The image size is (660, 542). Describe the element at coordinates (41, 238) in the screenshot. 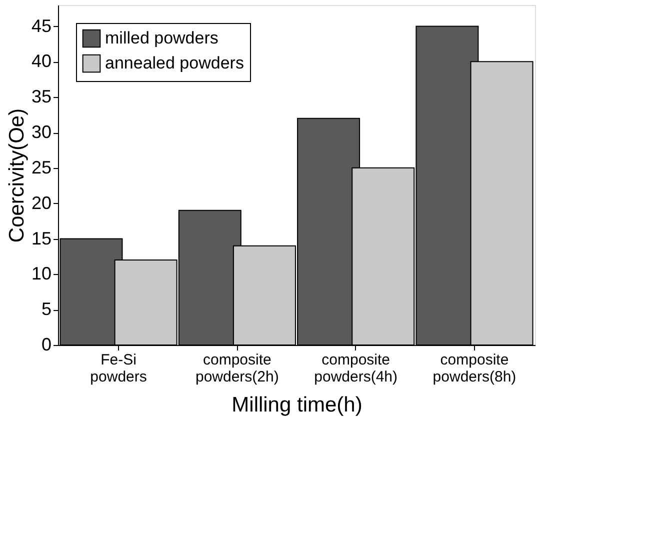

I see `y-tick-label: 15` at that location.